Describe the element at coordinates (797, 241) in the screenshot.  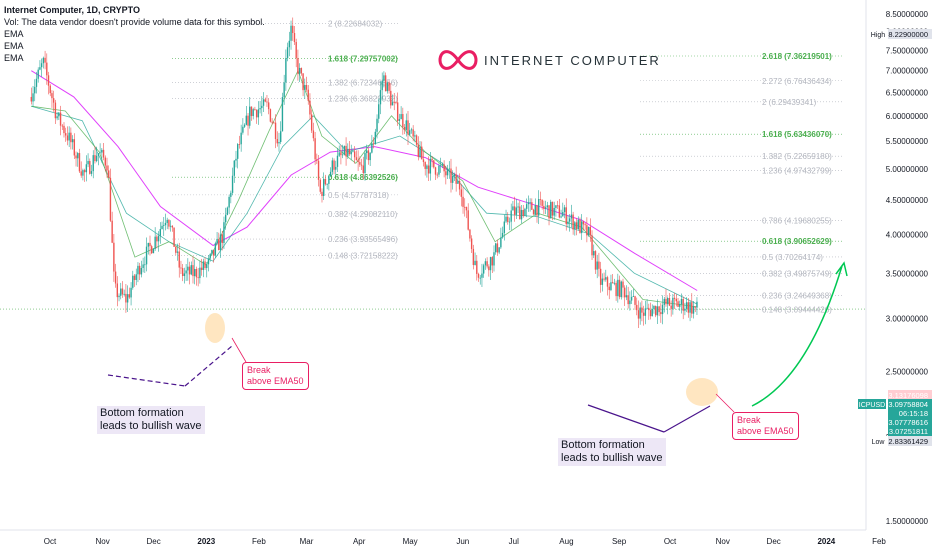
I see `fib-level-label: 0.618 (3.90652629)` at that location.